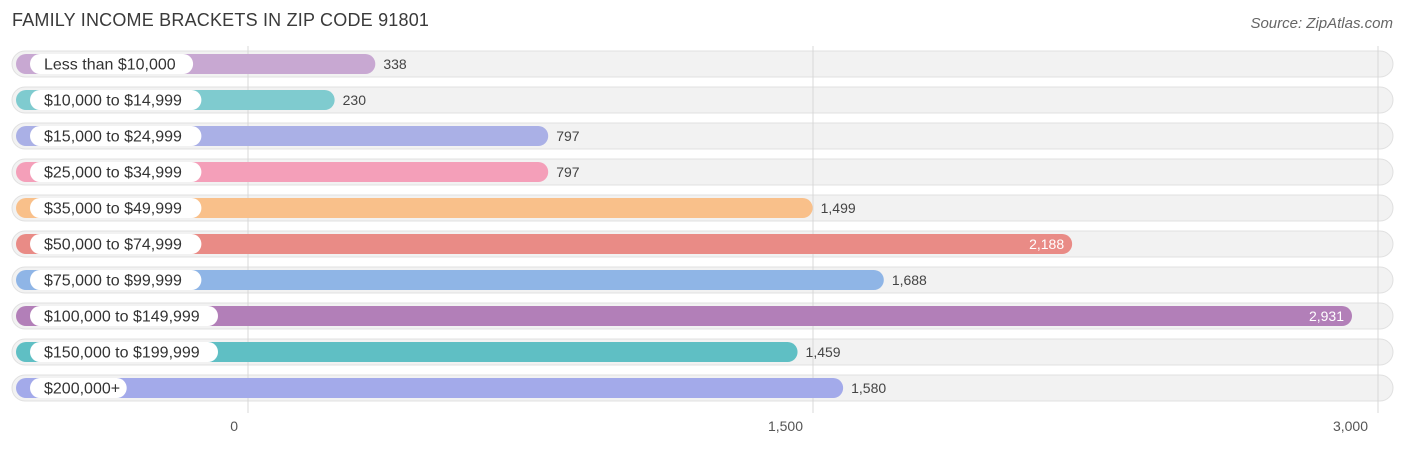  What do you see at coordinates (113, 101) in the screenshot?
I see `category-label: $10,000 to $14,999` at bounding box center [113, 101].